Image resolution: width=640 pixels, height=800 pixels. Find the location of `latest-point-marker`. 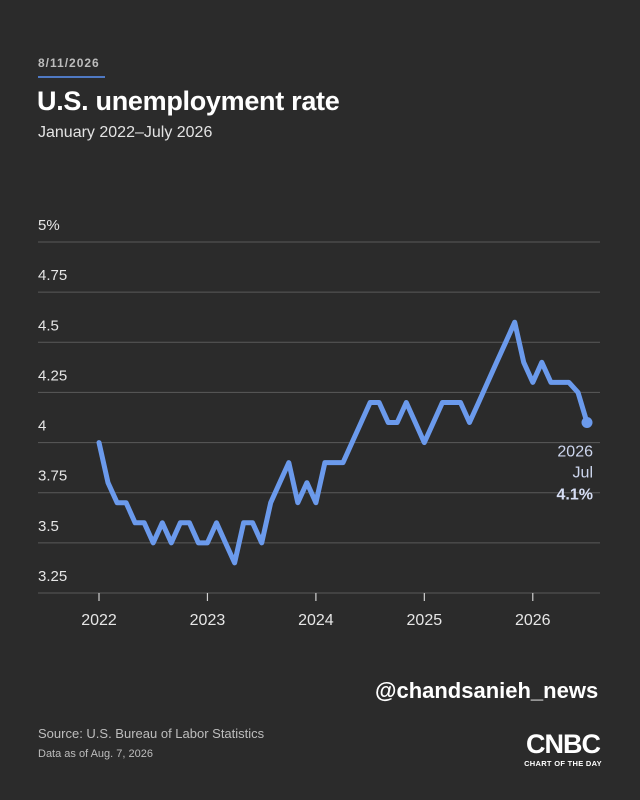

latest-point-marker is located at coordinates (587, 423).